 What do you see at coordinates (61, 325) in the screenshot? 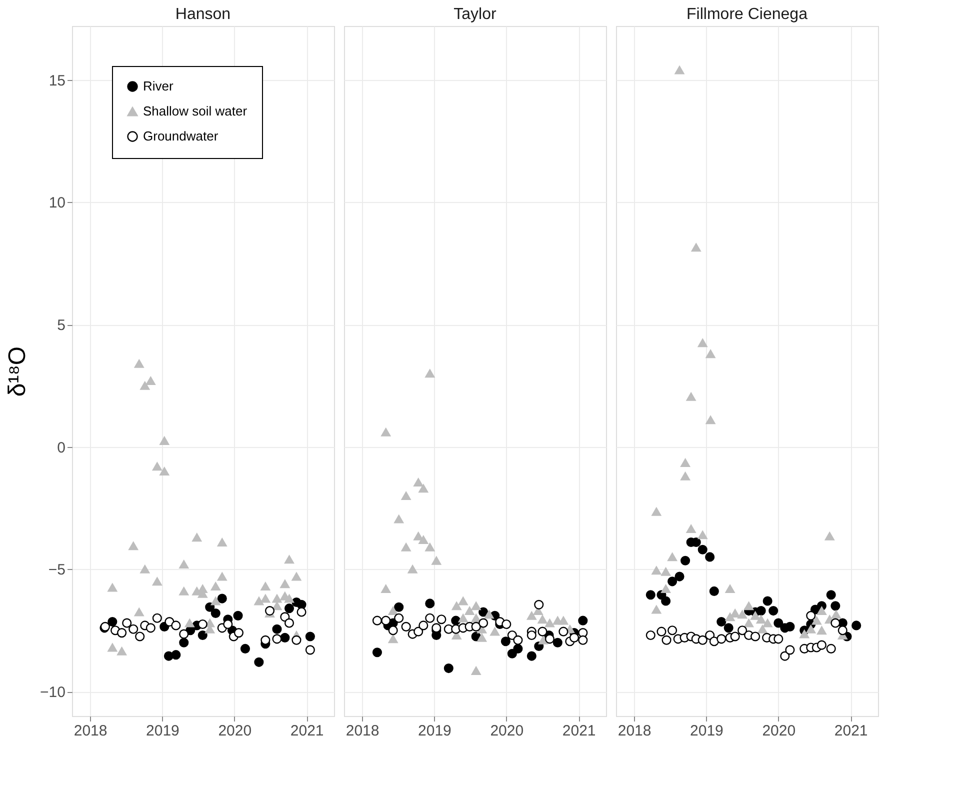
I see `y-tick-label: 5` at bounding box center [61, 325].